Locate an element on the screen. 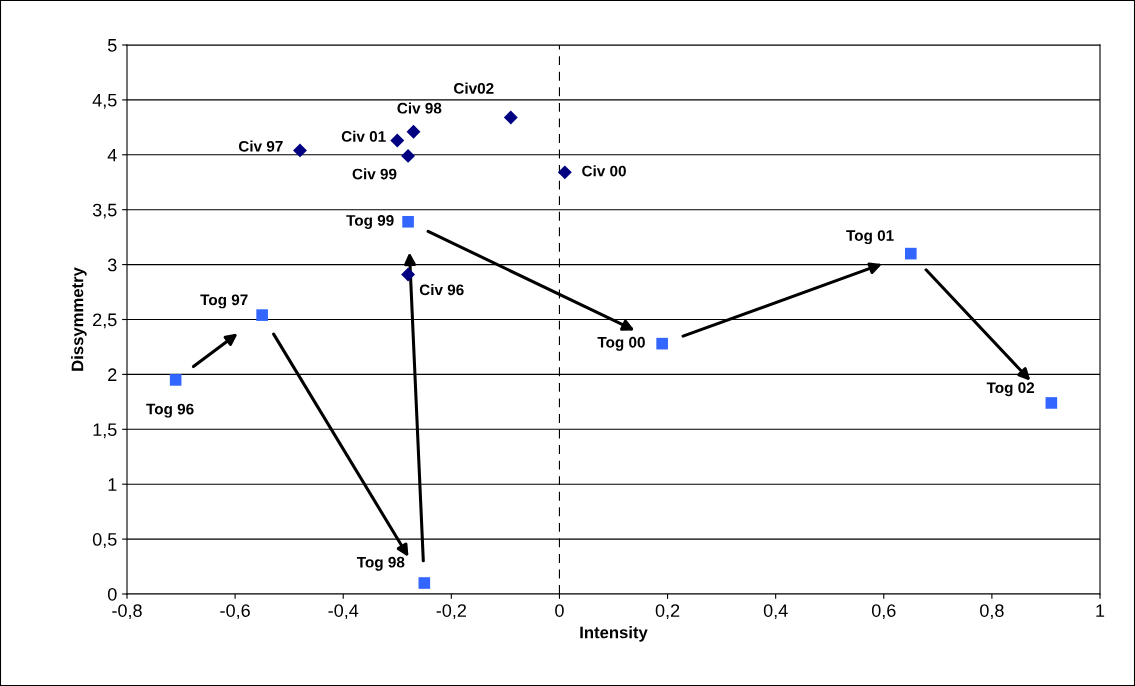  x-axis-title: Intensity is located at coordinates (614, 634).